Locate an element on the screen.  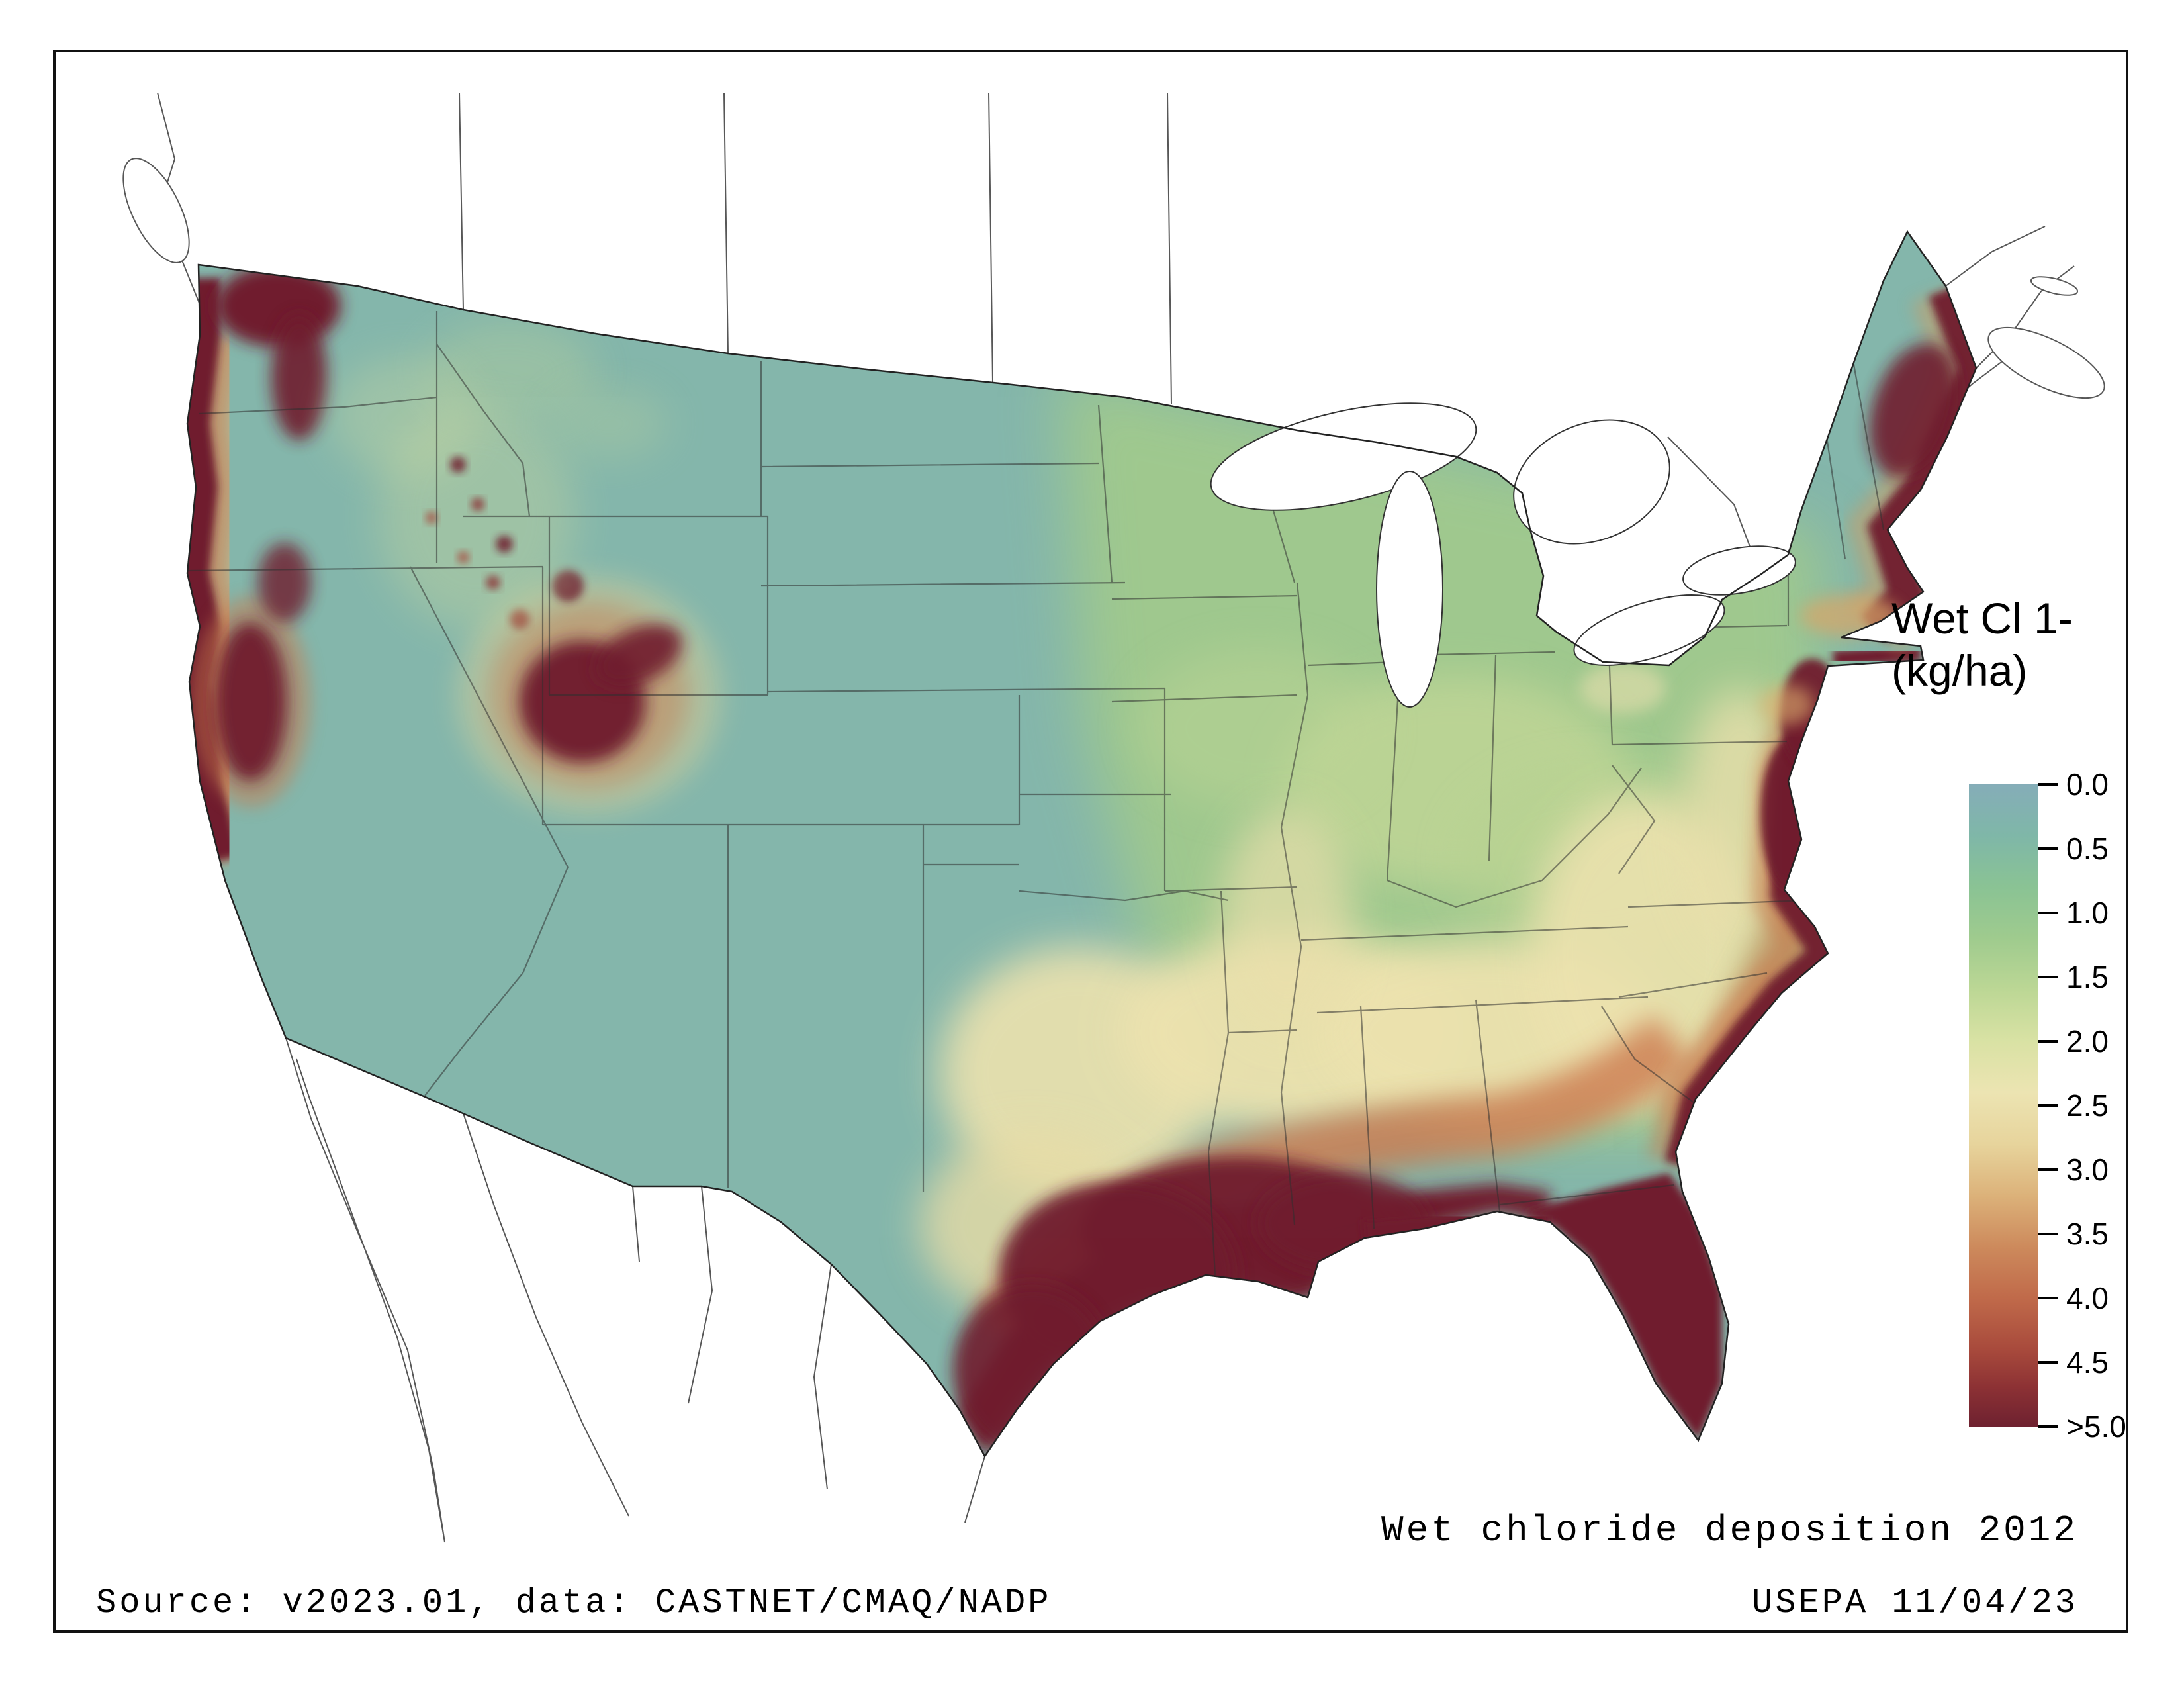
lake-huron is located at coordinates (1592, 482).